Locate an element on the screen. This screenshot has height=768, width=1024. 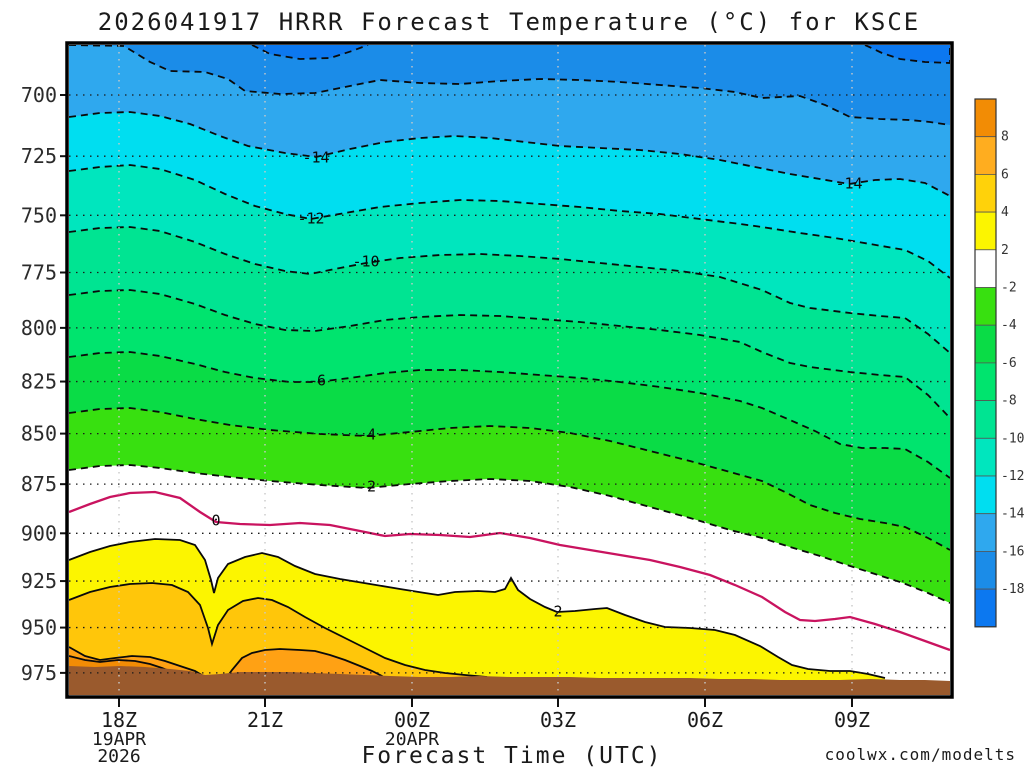
y-tick-label-875: 875 is located at coordinates (39, 484).